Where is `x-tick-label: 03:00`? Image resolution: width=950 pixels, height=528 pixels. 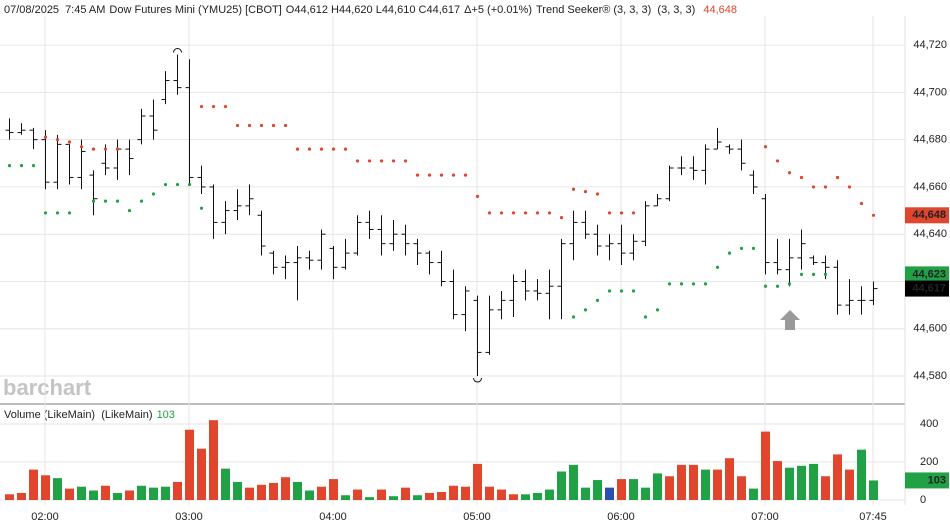
x-tick-label: 03:00 is located at coordinates (189, 517).